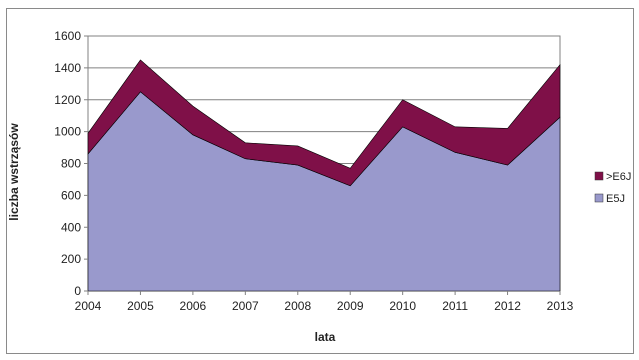  What do you see at coordinates (71, 259) in the screenshot?
I see `y-tick-label: 200` at bounding box center [71, 259].